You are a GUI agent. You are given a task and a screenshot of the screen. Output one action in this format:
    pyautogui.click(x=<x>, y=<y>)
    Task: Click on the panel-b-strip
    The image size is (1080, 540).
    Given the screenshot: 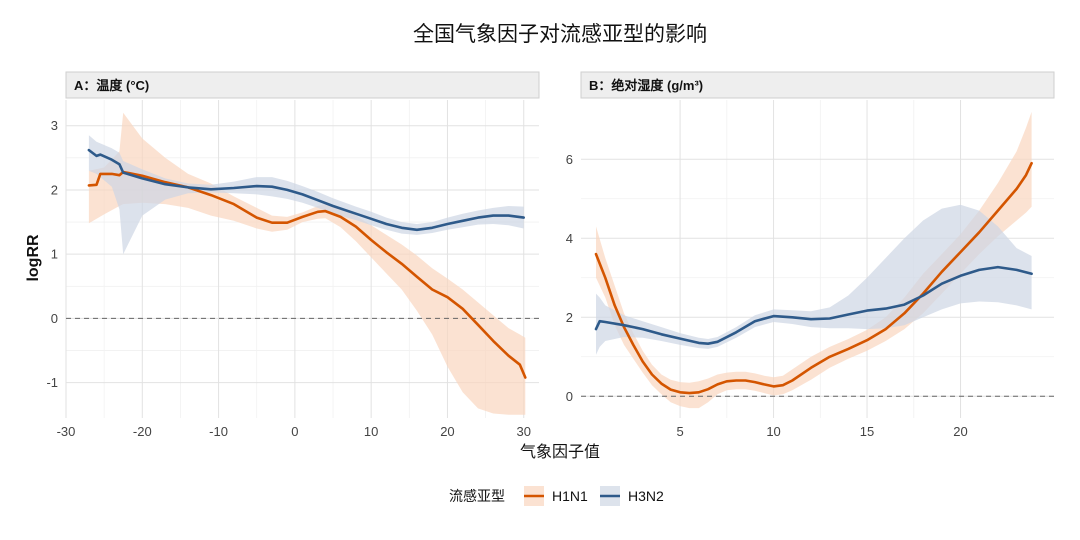 What is the action you would take?
    pyautogui.click(x=817, y=85)
    